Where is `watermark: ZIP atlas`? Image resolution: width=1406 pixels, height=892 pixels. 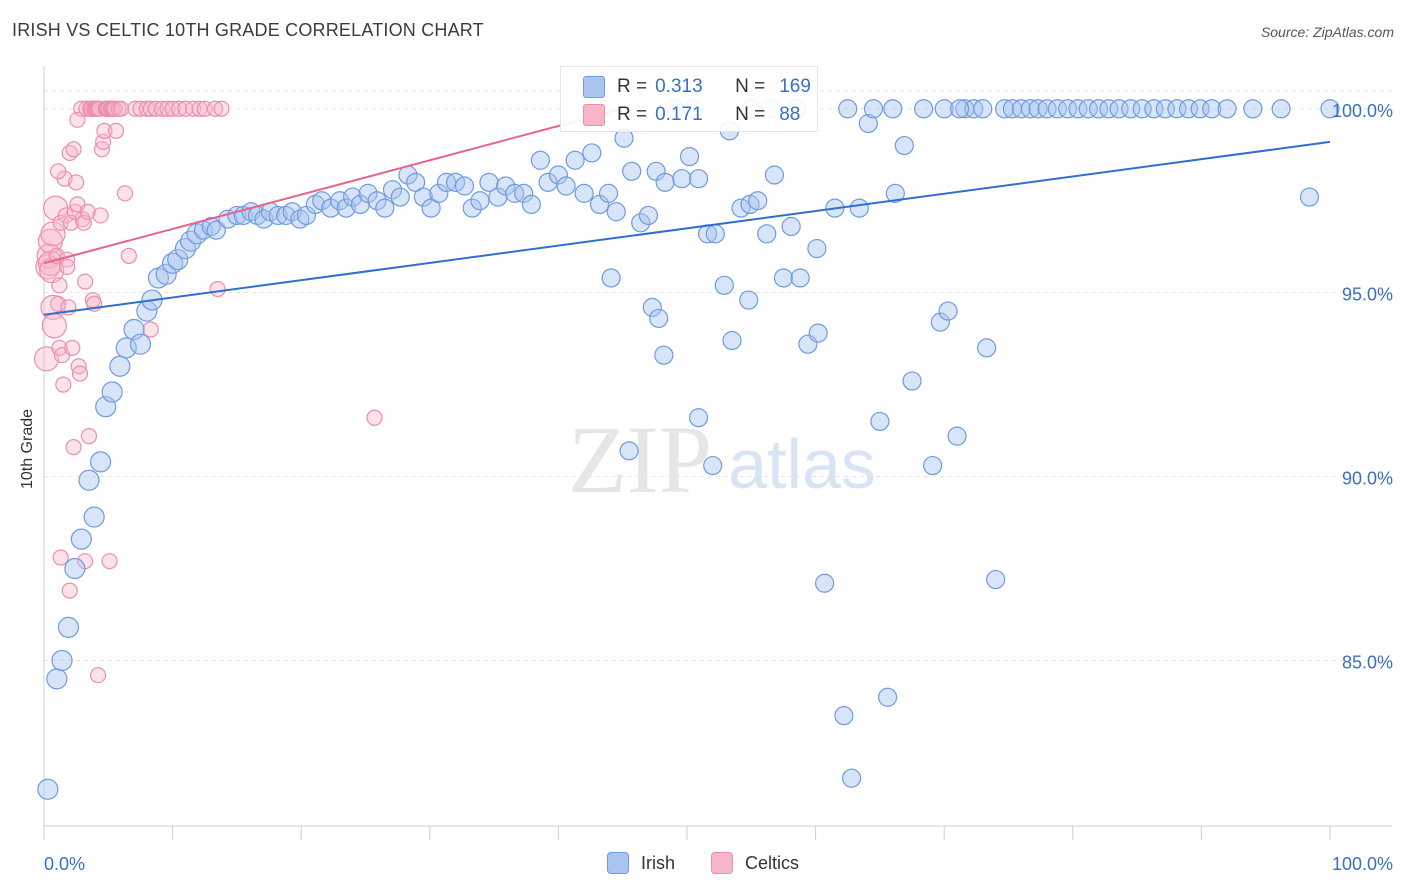
watermark: ZIP atlas is located at coordinates (722, 459).